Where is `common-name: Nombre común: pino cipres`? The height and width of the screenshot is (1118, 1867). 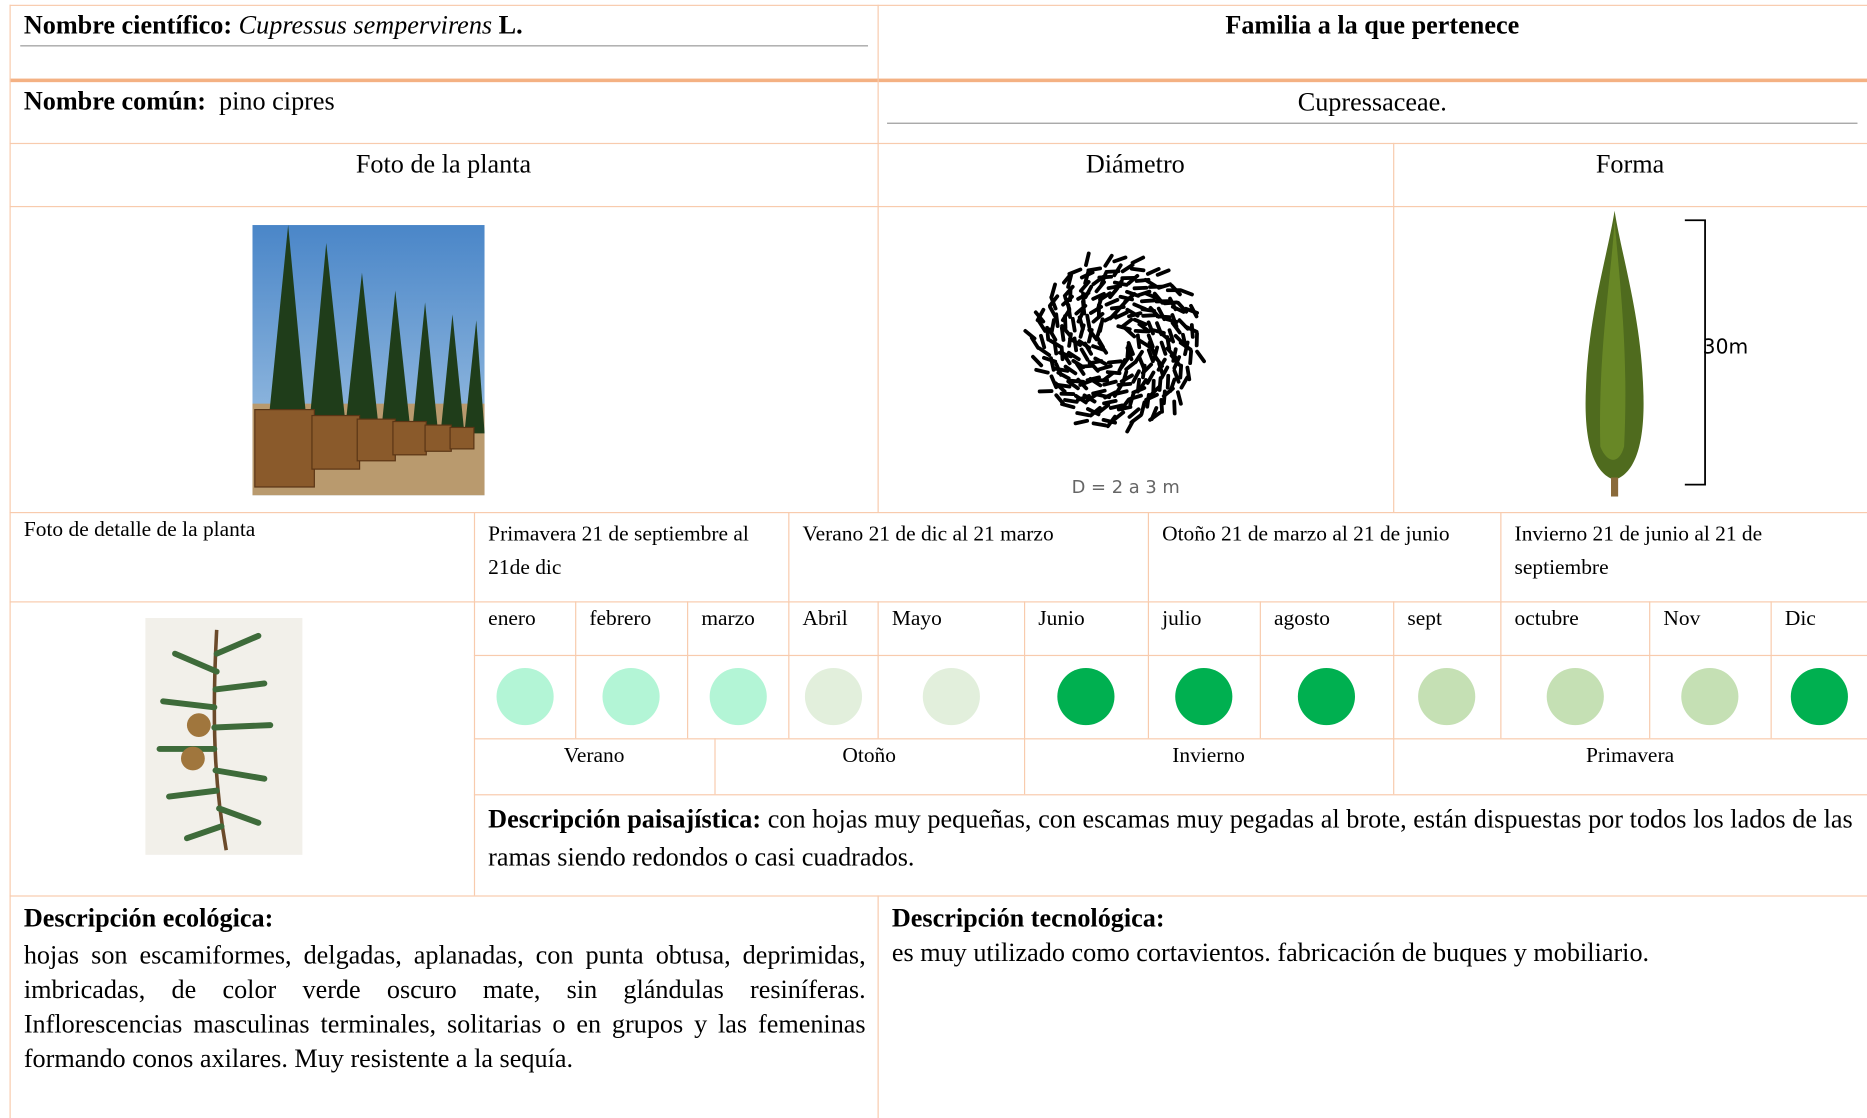
common-name: Nombre común: pino cipres is located at coordinates (179, 101).